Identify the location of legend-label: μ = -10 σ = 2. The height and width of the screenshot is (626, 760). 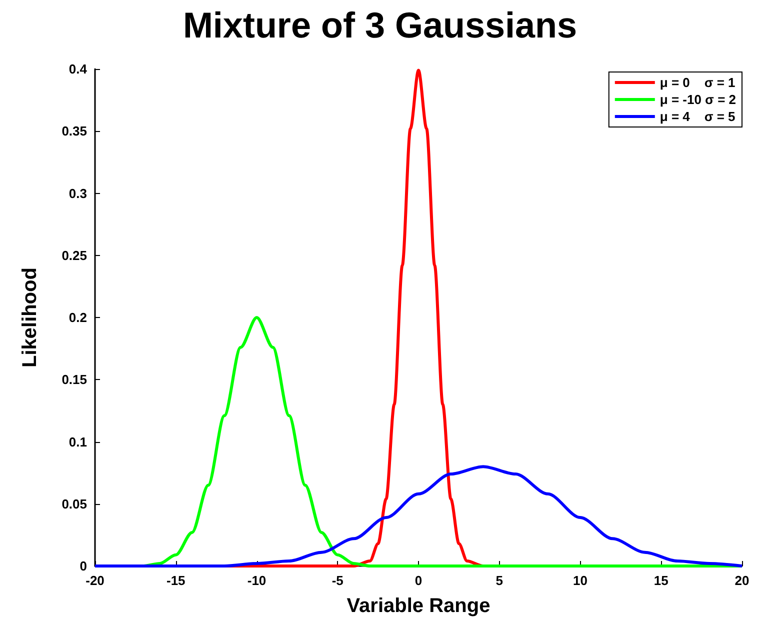
(698, 99).